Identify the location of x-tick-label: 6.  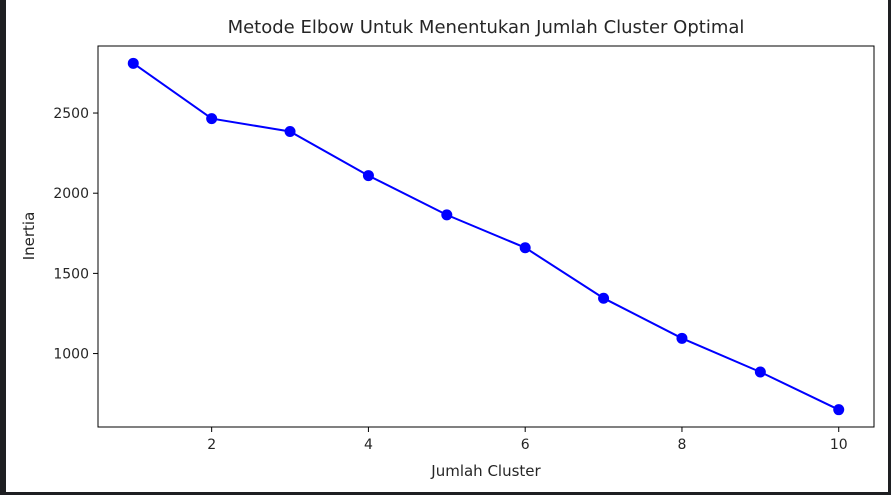
(525, 445).